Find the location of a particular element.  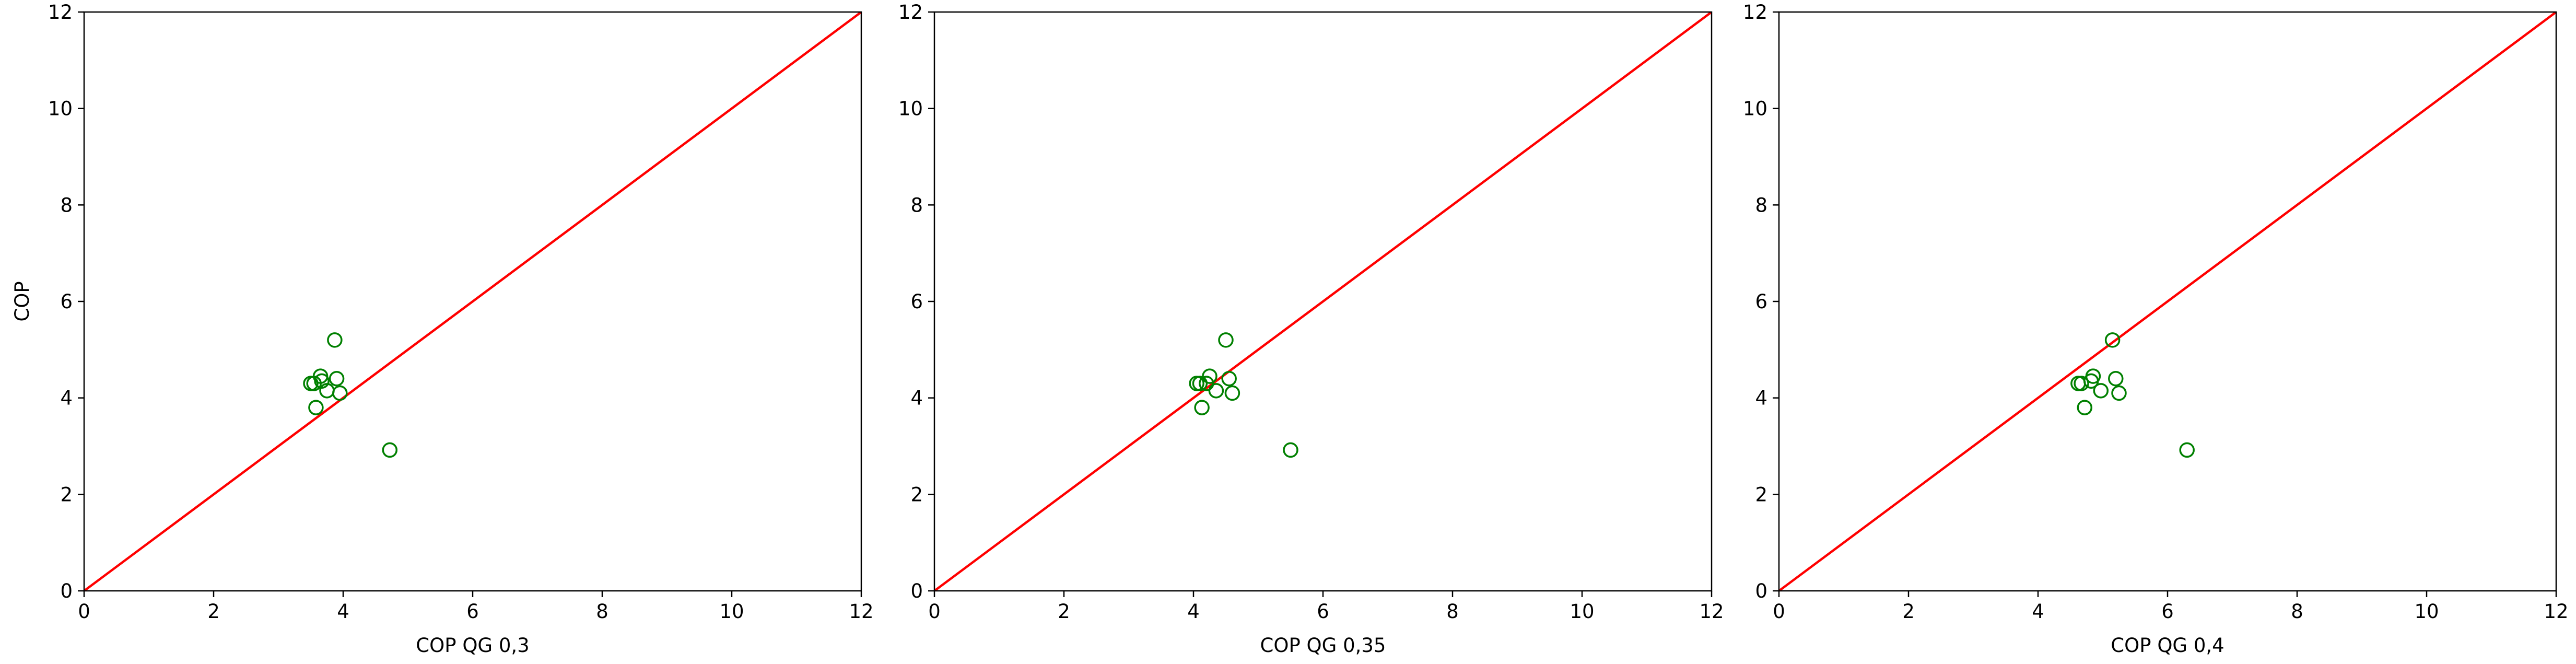

subplot-2-x-ticks: 0 2 4 6 8 10 12 is located at coordinates (1326, 607).